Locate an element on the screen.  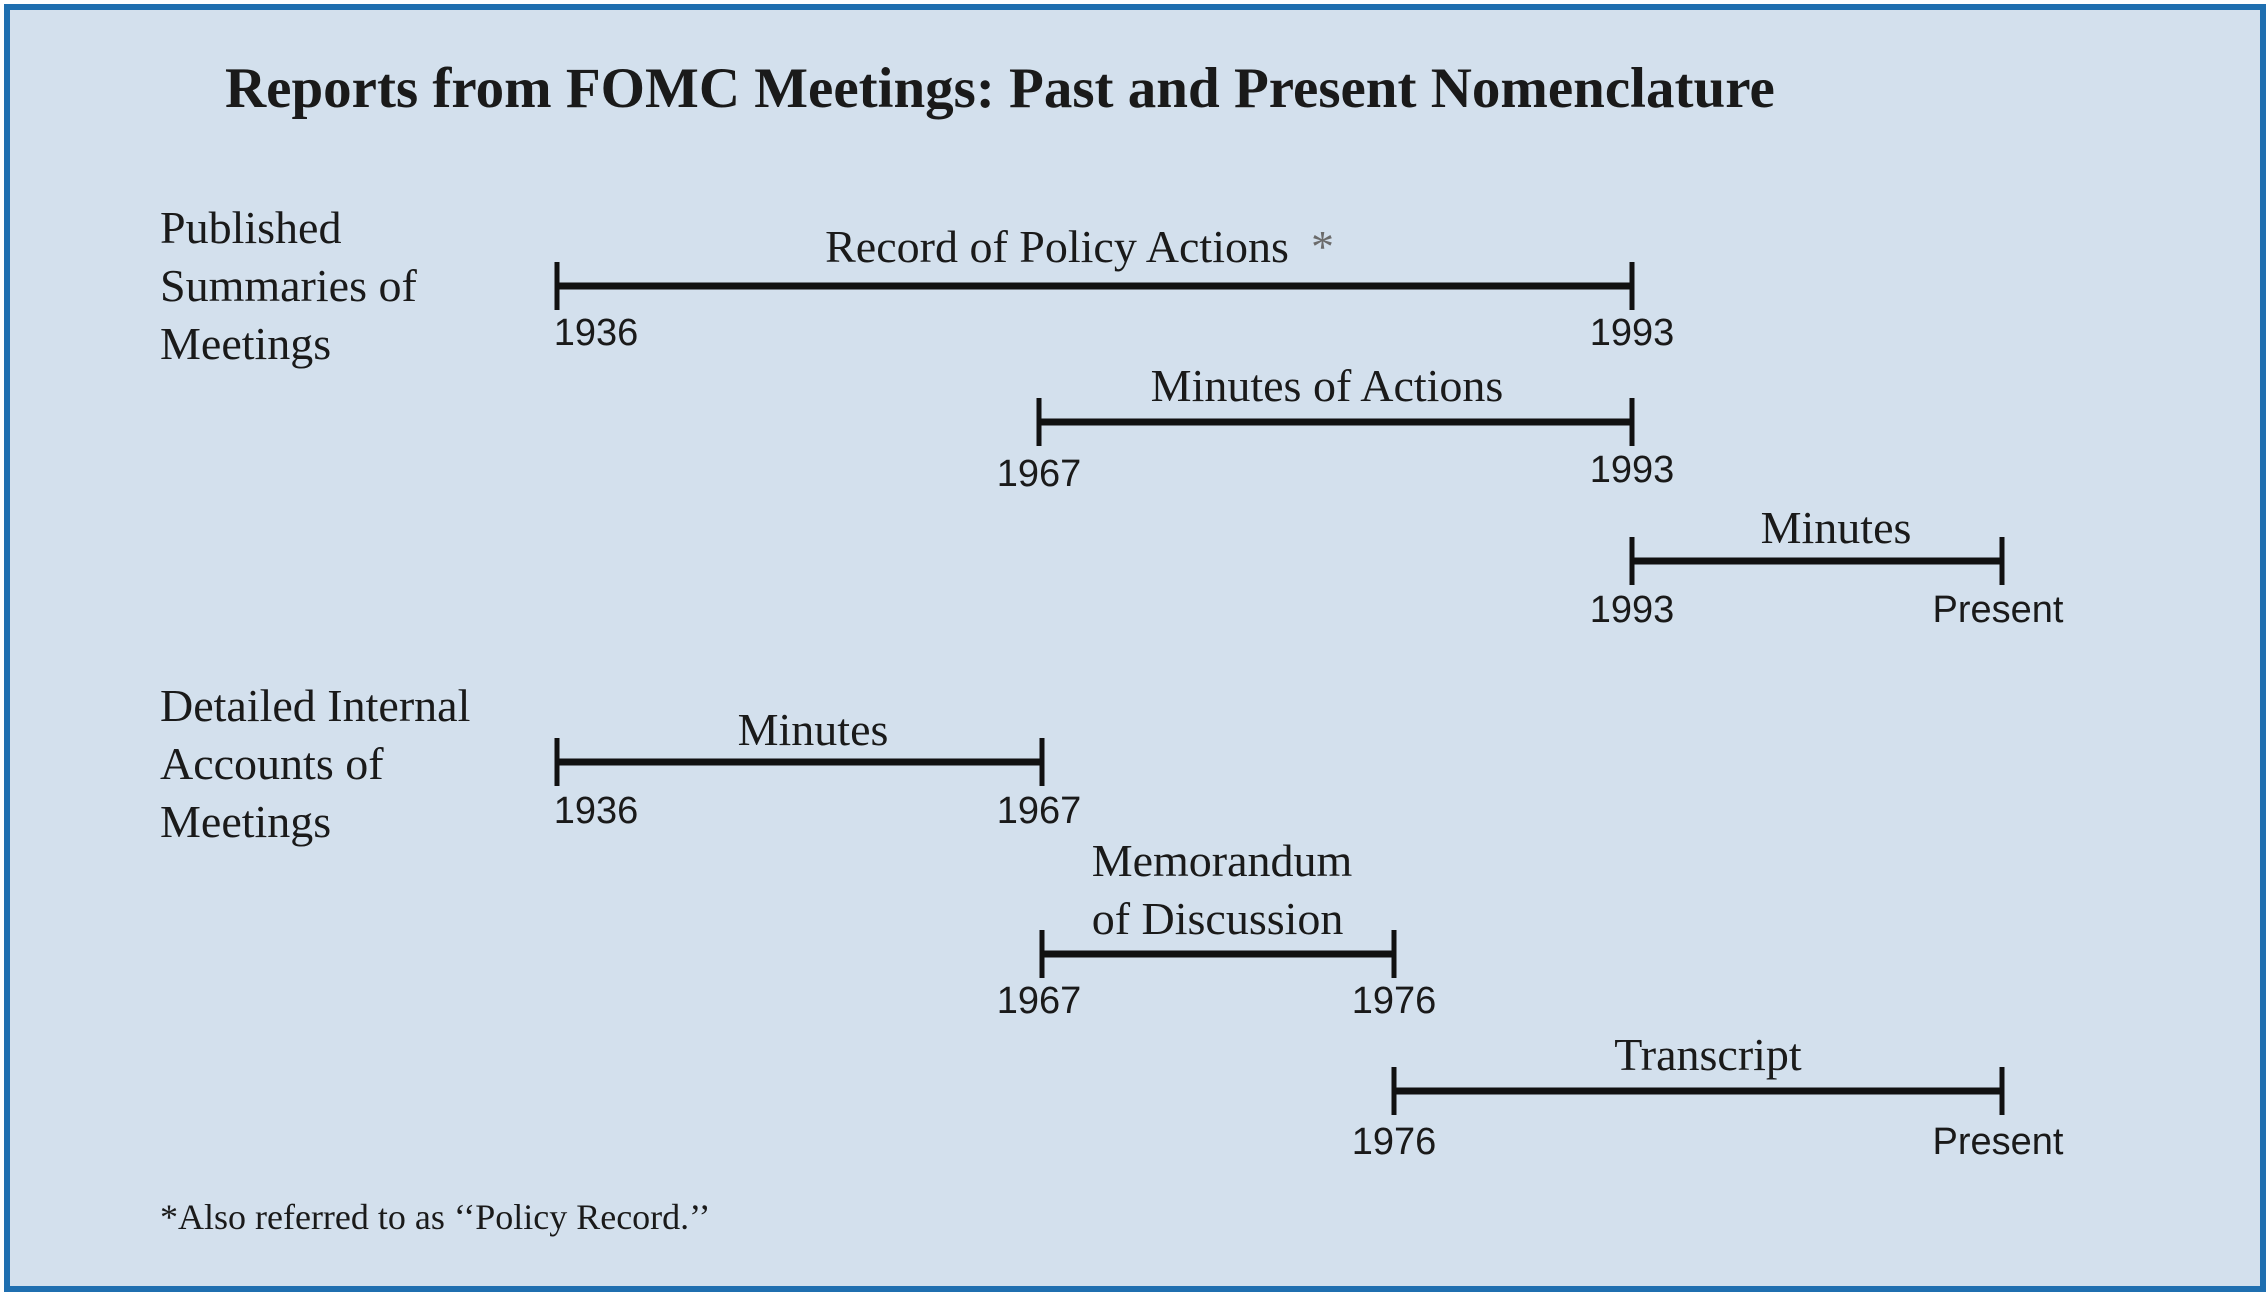
group-label-line: Summaries of is located at coordinates (288, 285).